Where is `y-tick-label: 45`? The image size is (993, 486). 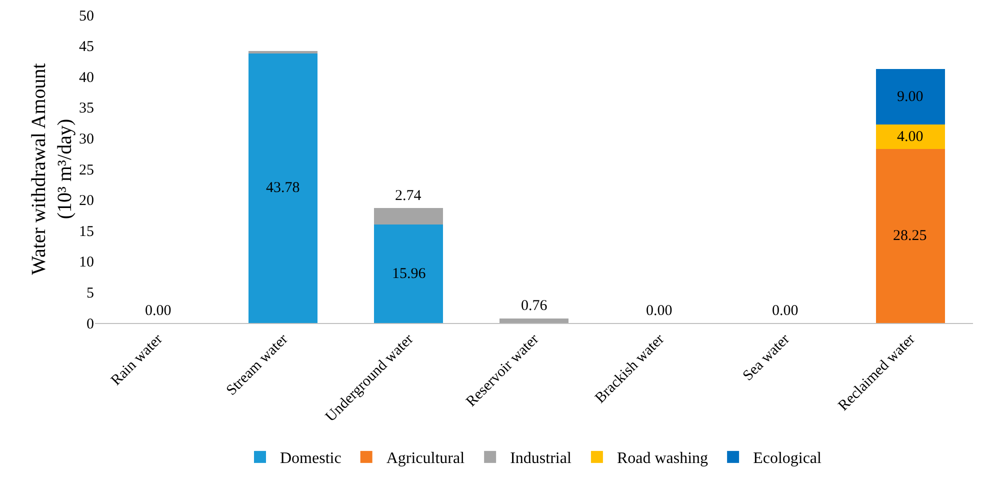 y-tick-label: 45 is located at coordinates (86, 47).